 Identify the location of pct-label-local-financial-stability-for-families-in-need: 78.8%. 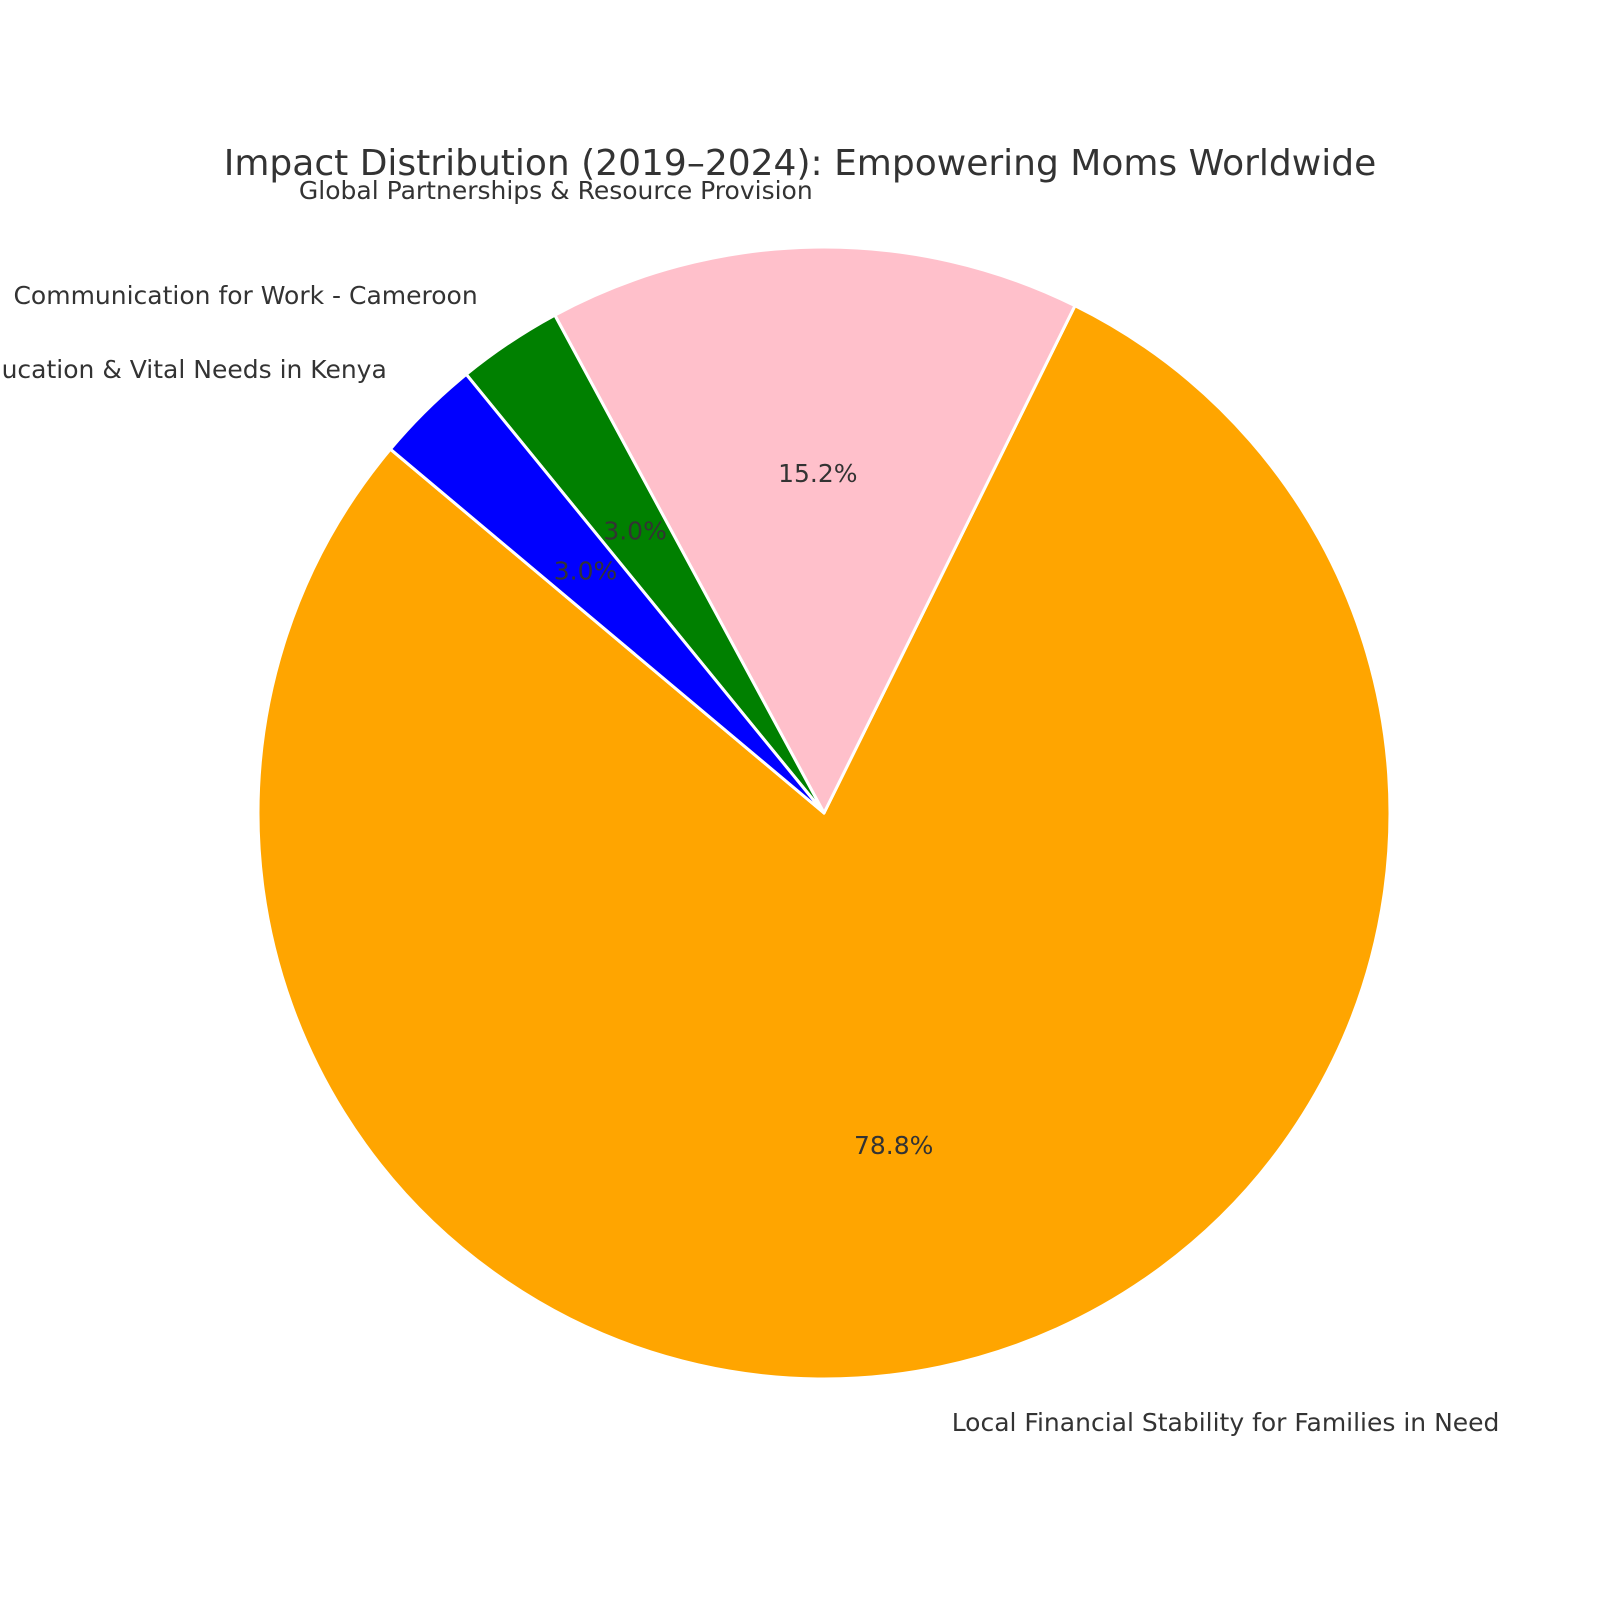
(893, 1145).